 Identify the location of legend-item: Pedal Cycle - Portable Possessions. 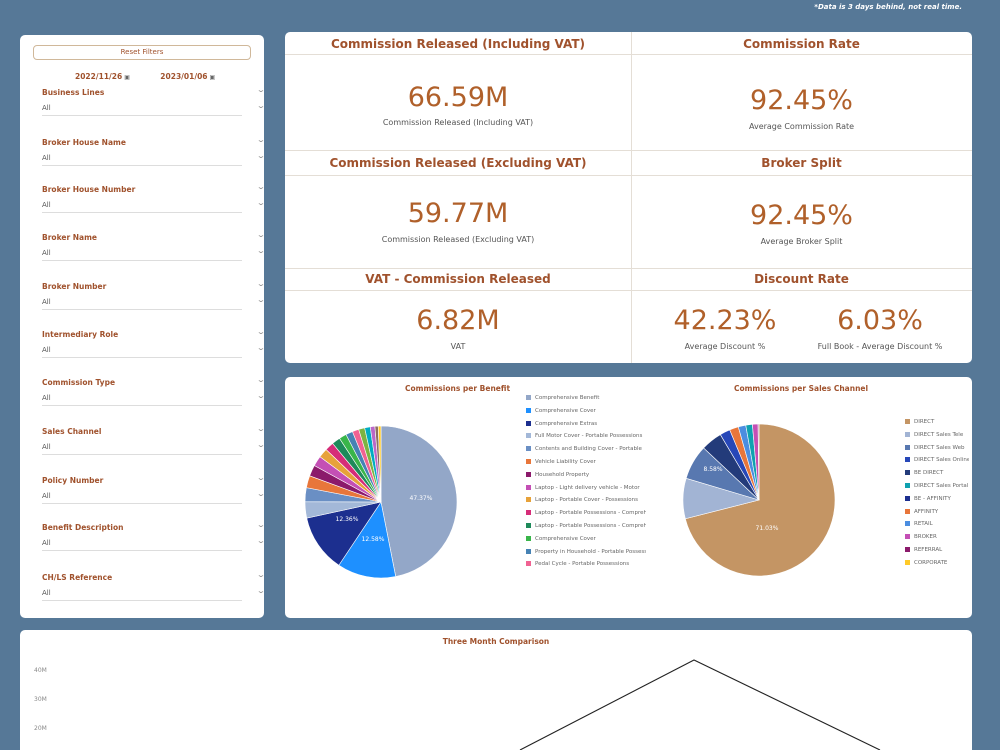
(586, 567).